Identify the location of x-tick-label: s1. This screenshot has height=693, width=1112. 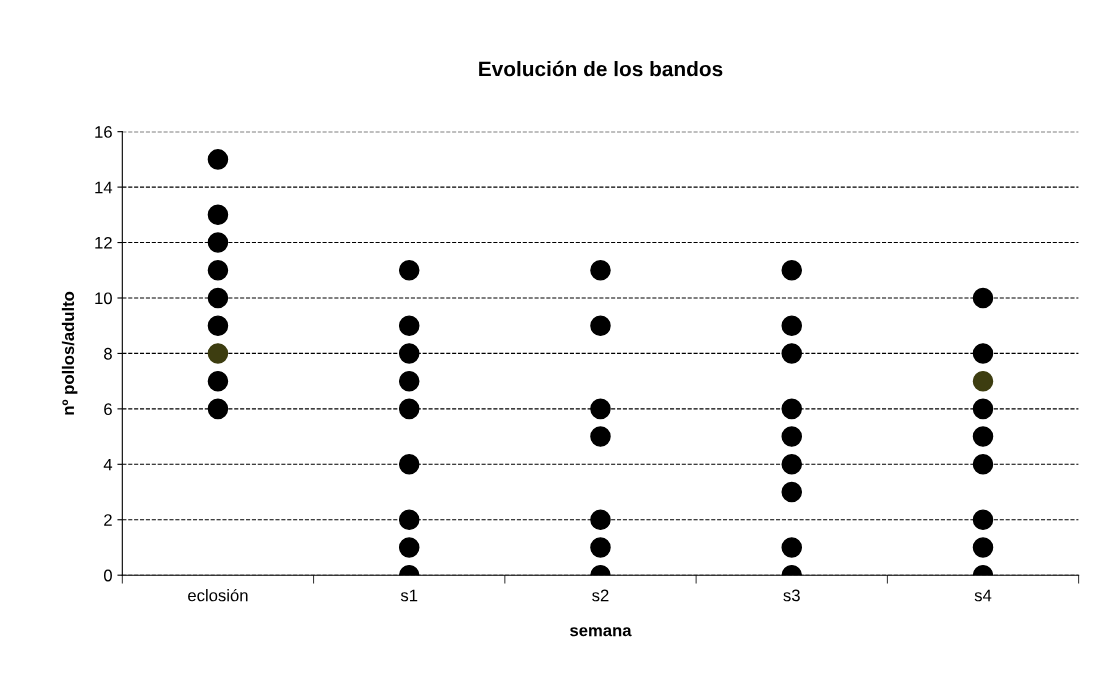
(409, 595).